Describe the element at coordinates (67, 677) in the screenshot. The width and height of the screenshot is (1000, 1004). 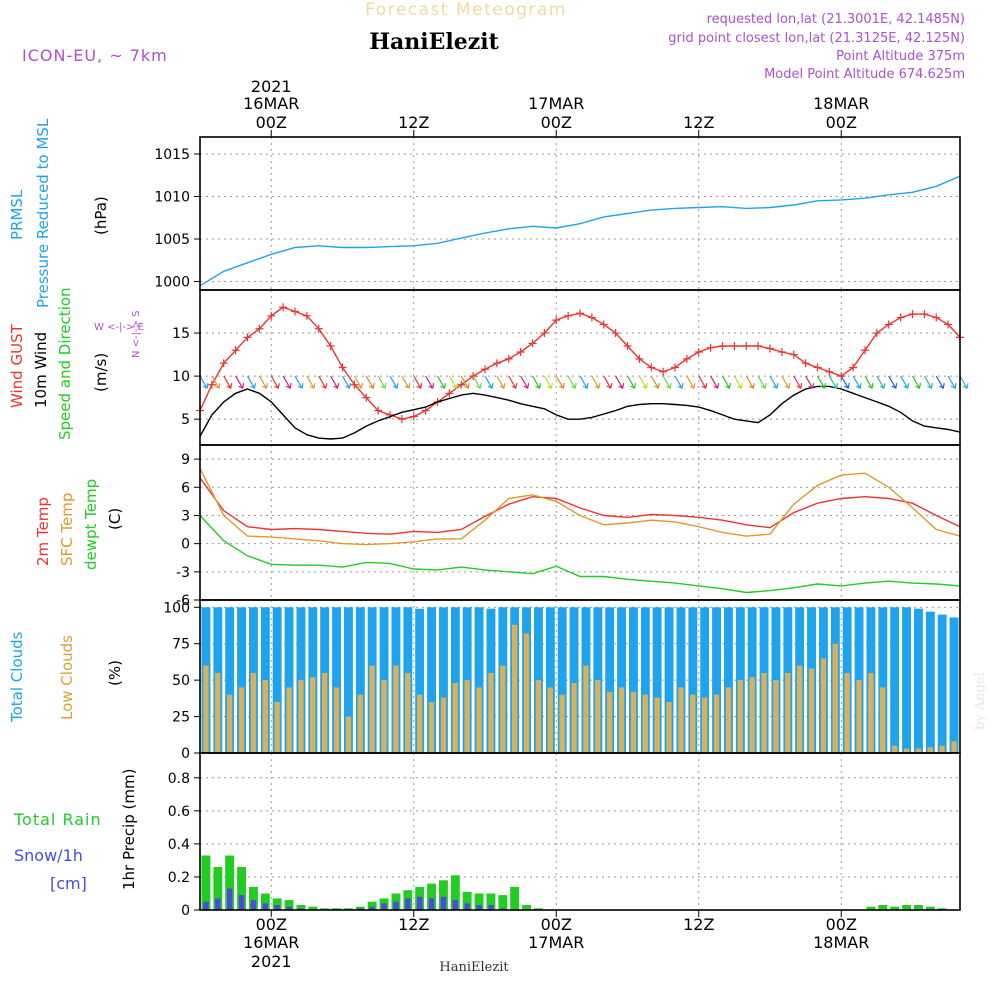
I see `low-clouds-label: Low Clouds` at that location.